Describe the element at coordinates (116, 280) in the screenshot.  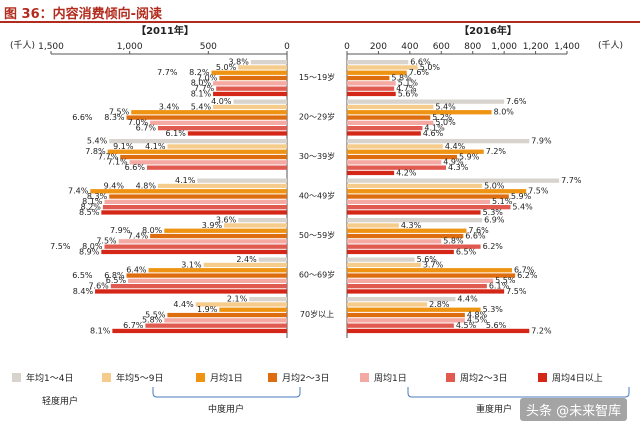
I see `bar-2011-data-label: 6.5%` at that location.